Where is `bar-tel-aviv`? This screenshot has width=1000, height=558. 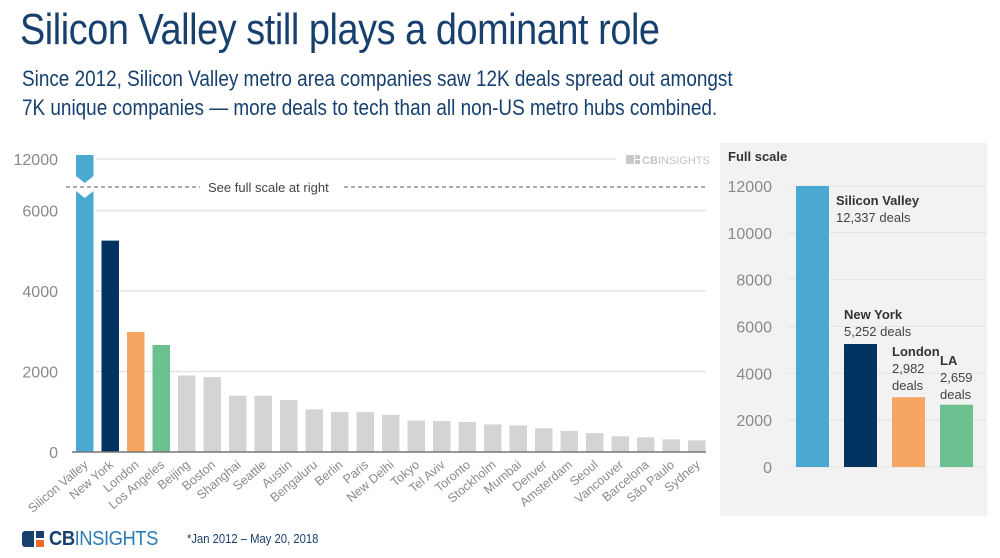
bar-tel-aviv is located at coordinates (442, 436).